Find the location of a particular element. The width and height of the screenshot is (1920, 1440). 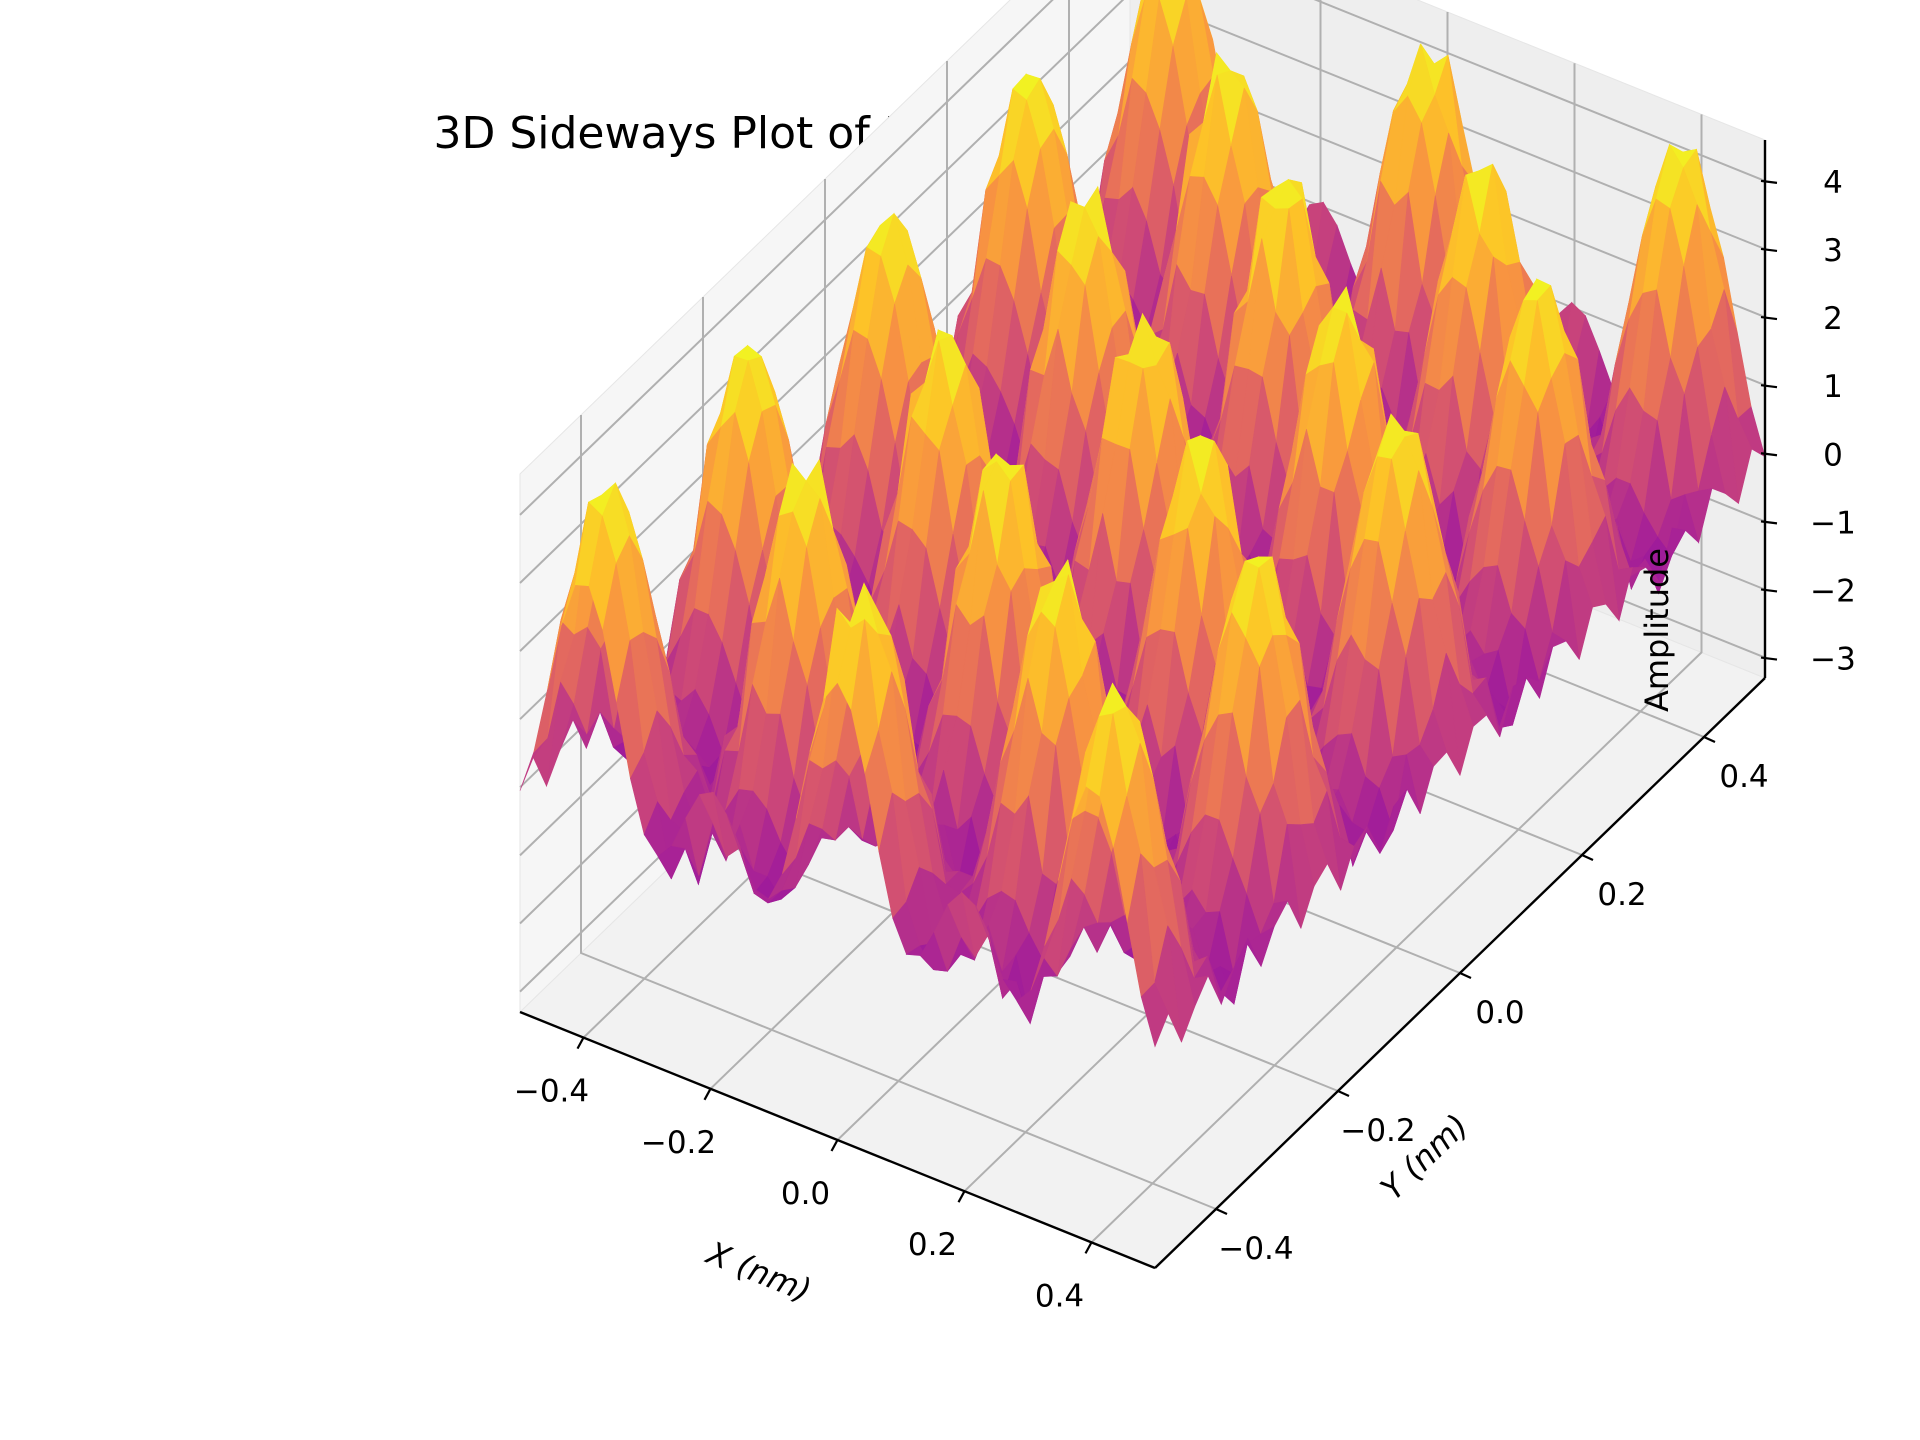

z-axis-label: Amplitude is located at coordinates (1657, 630).